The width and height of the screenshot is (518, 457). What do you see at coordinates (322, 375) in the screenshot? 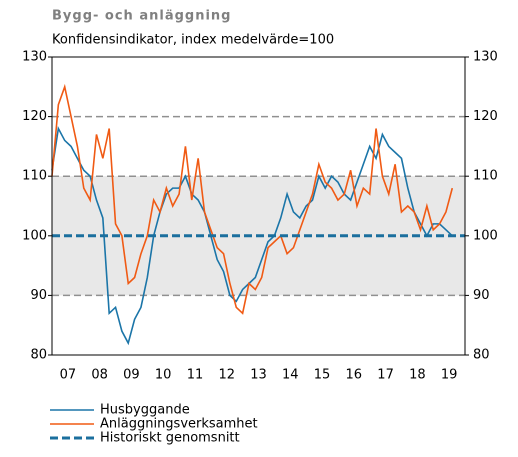
I see `x-tick-label: 15` at bounding box center [322, 375].